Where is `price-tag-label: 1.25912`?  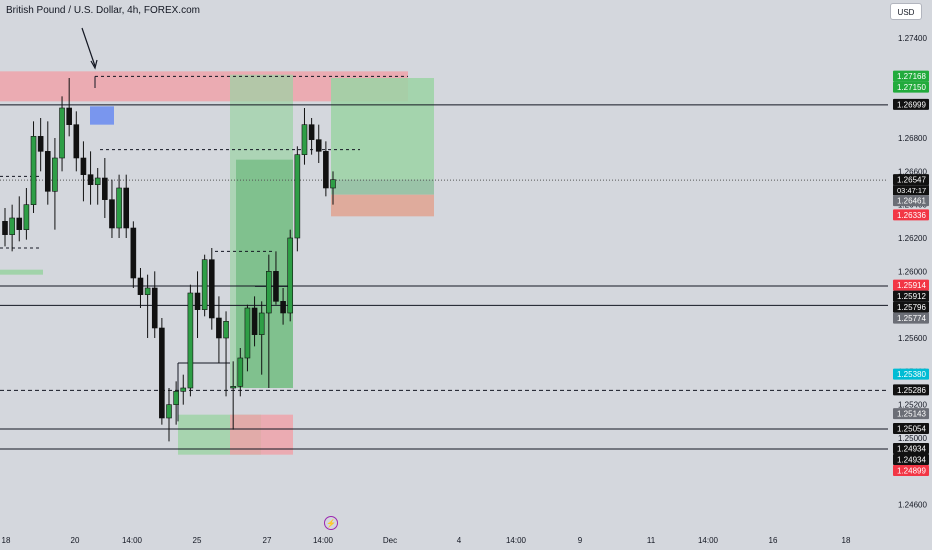
price-tag-label: 1.25912 is located at coordinates (911, 296).